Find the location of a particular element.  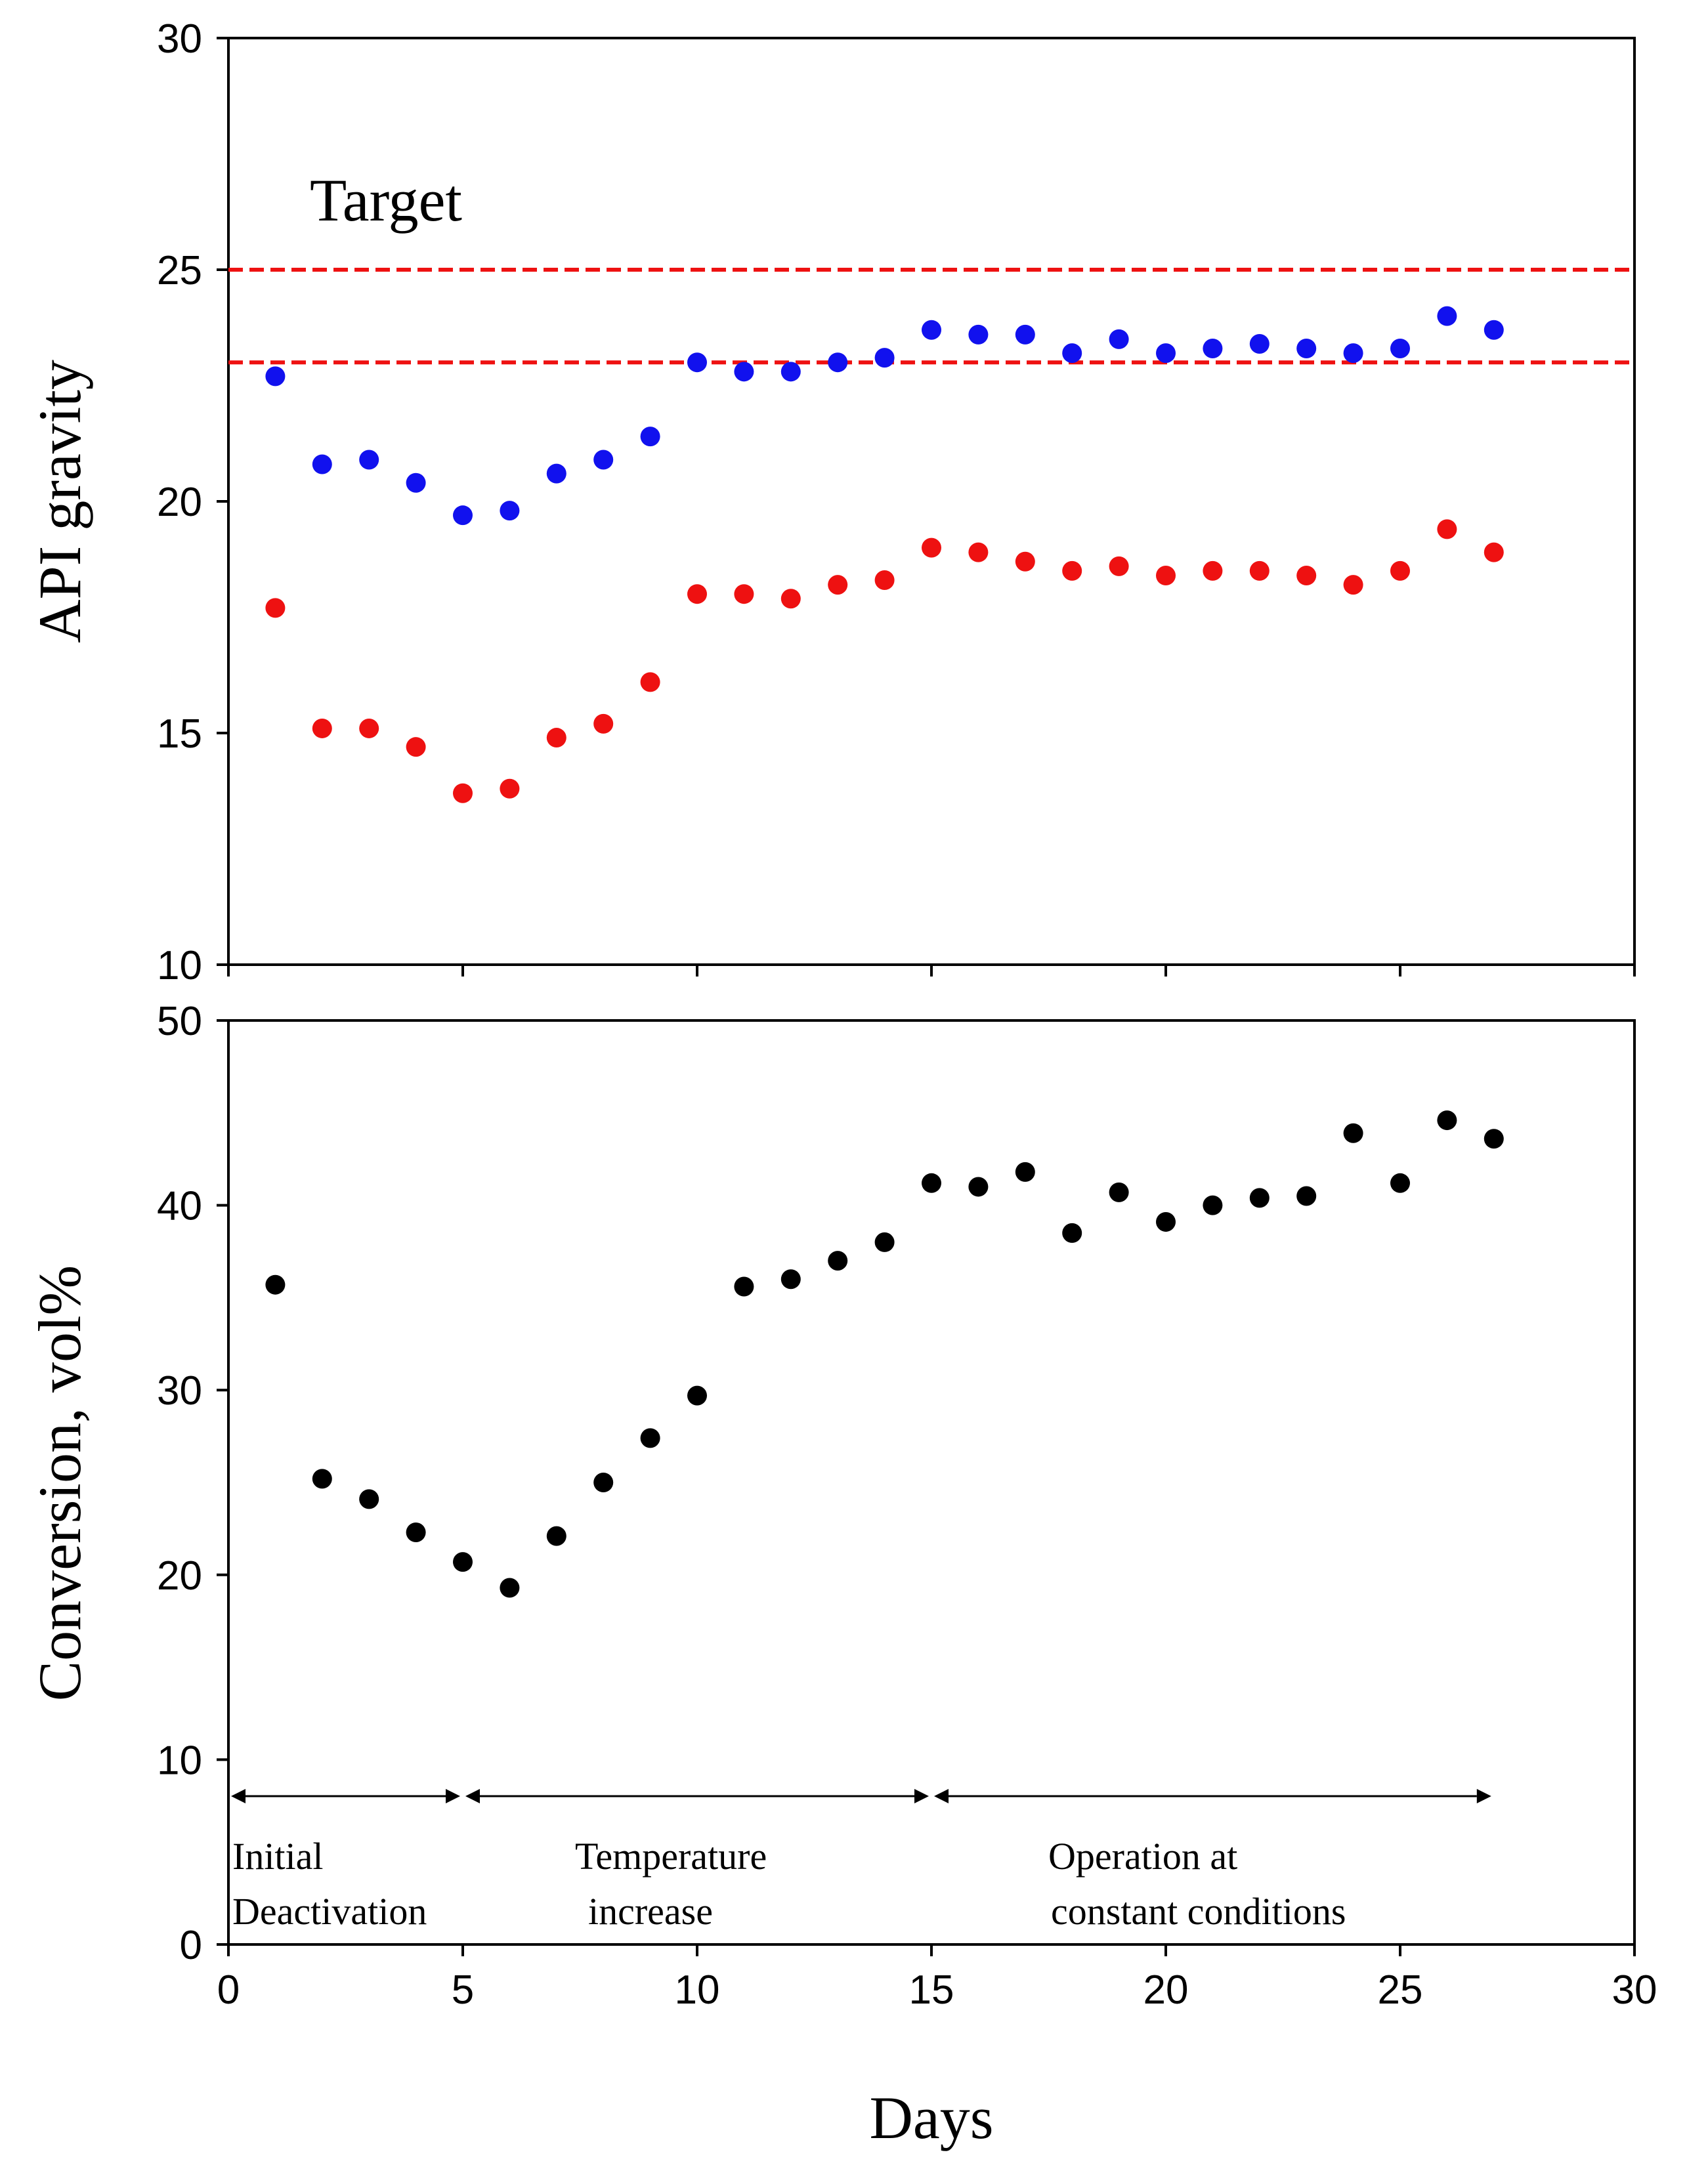

conversion-x-axis: 0 5 10 15 20 25 30 is located at coordinates (937, 1978).